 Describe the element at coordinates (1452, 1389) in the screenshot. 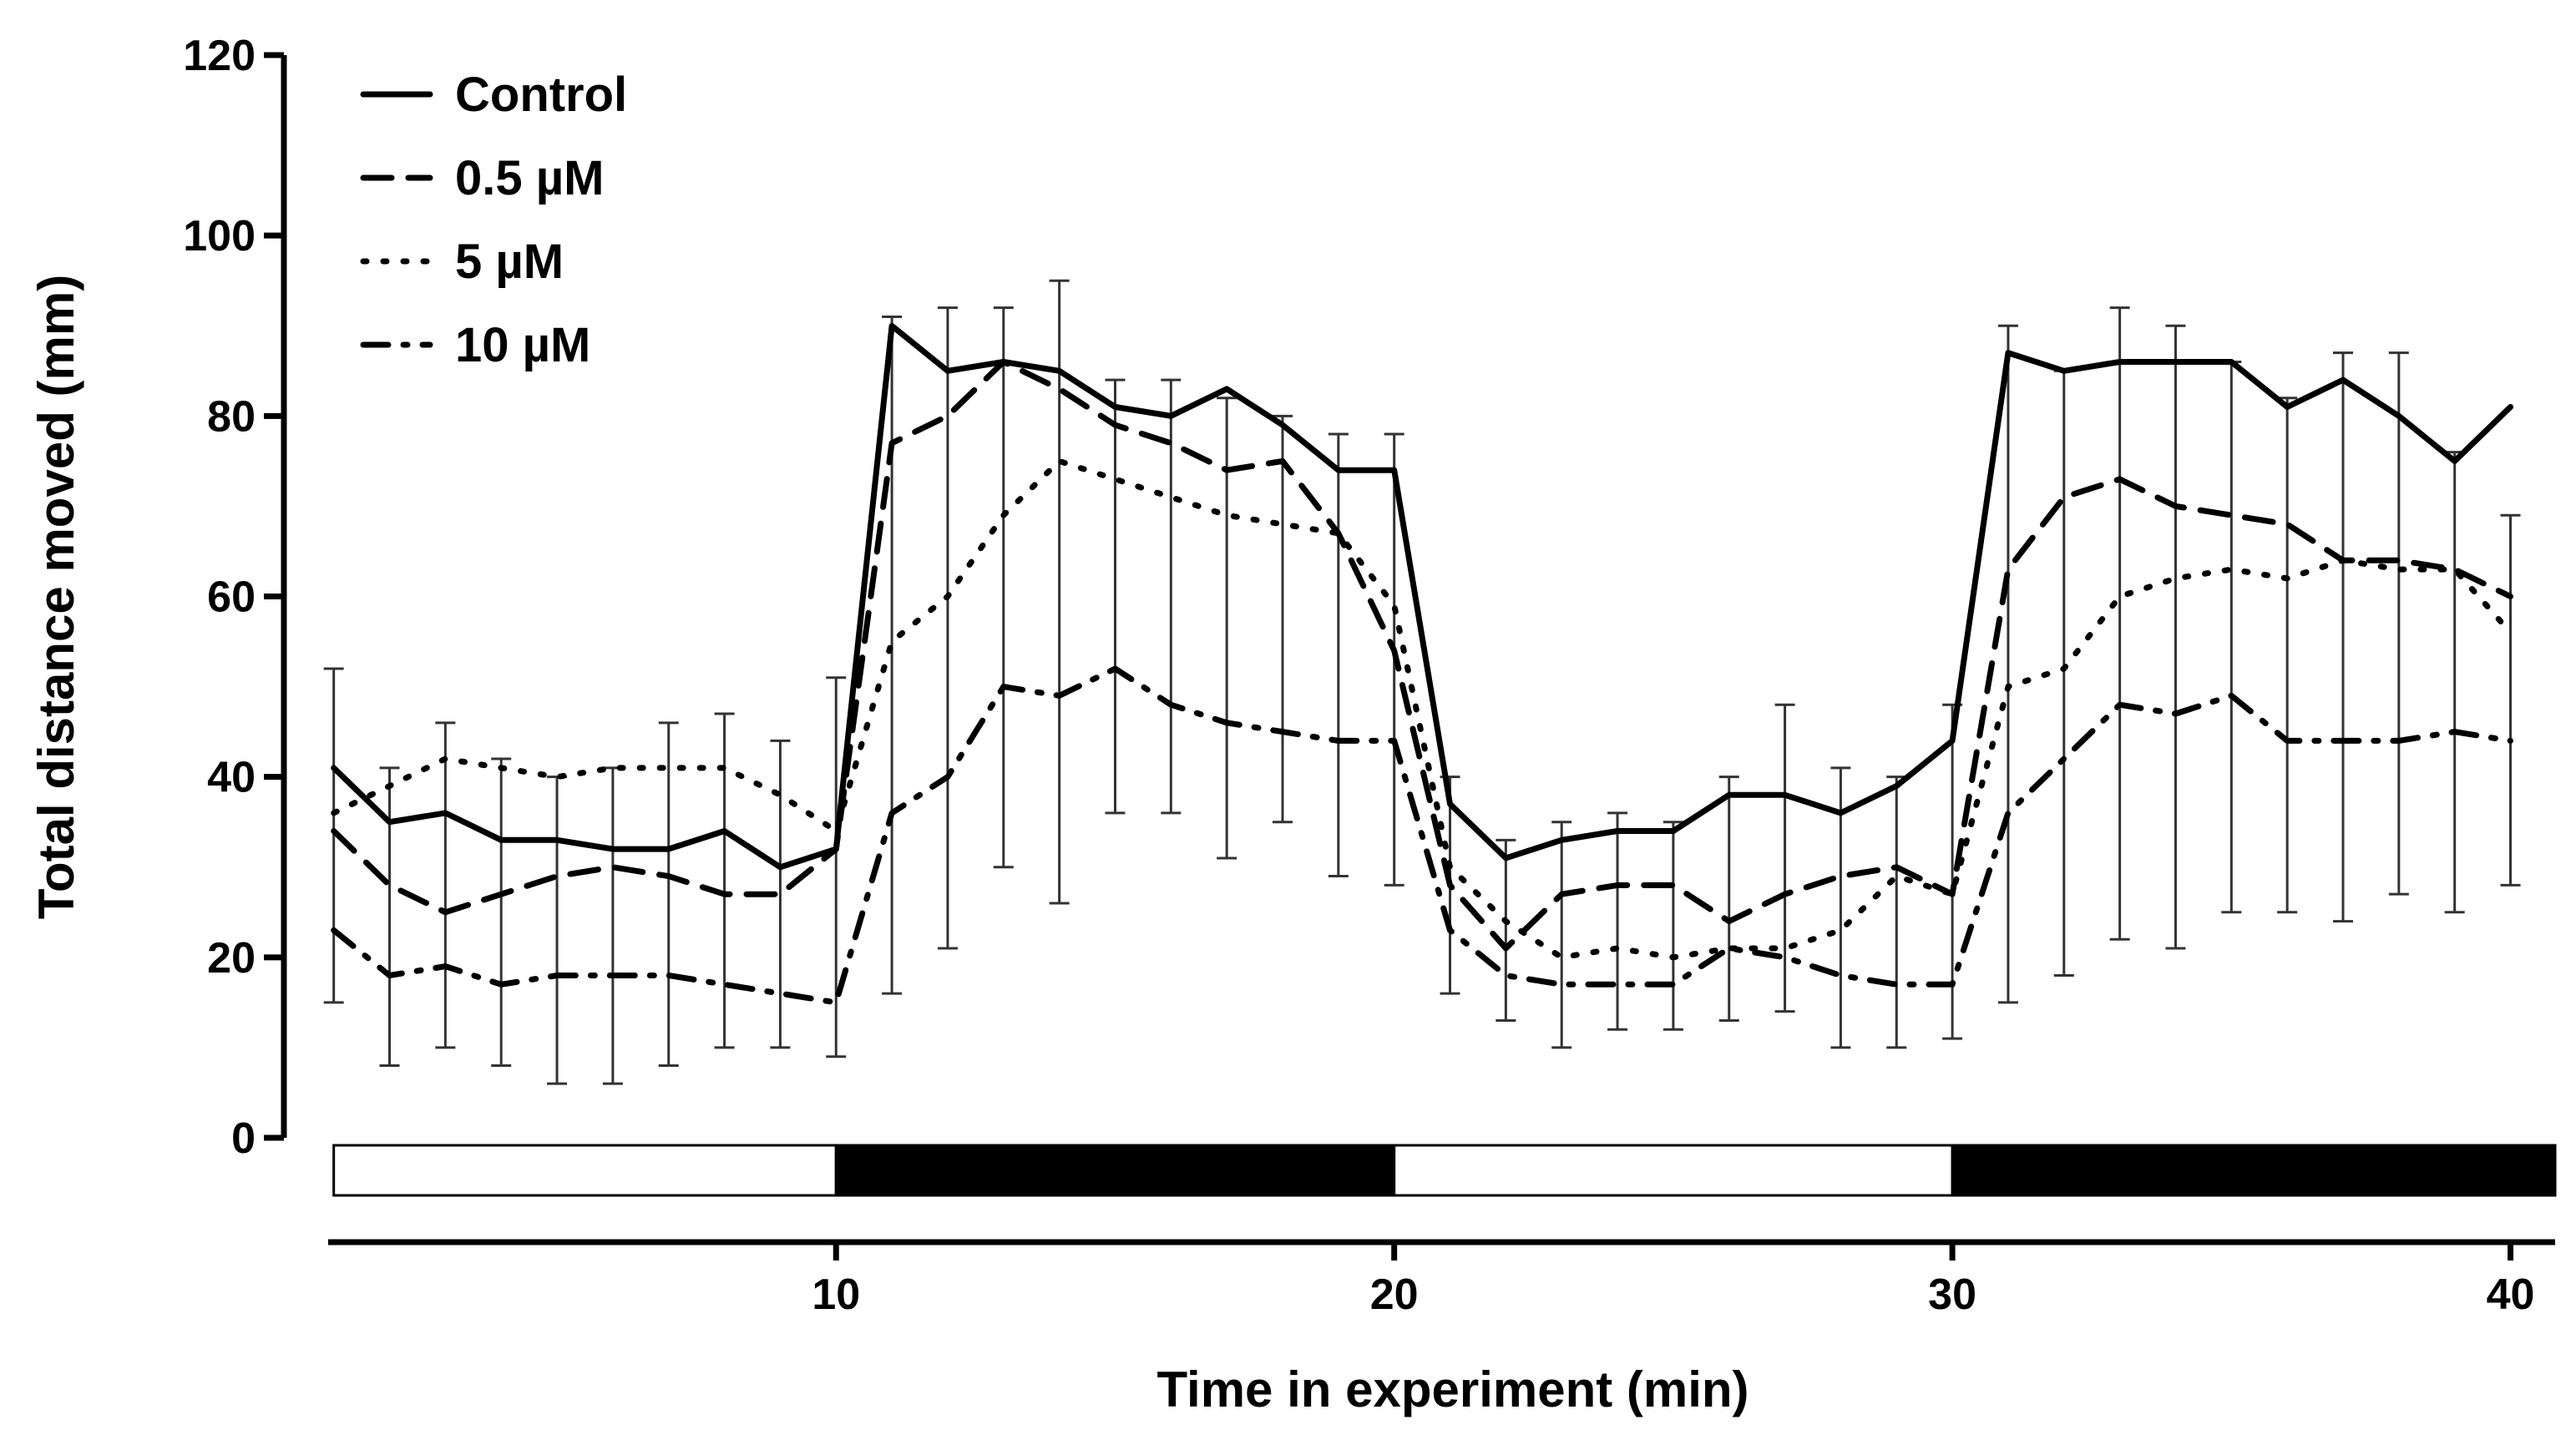

I see `x-axis-title: Time in experiment (min)` at that location.